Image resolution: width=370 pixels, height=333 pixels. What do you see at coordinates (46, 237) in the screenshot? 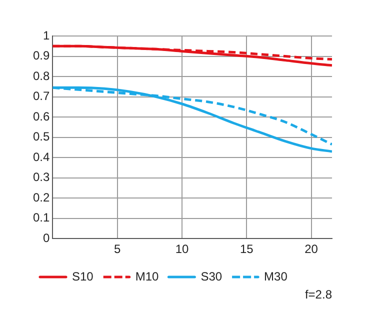
I see `y-tick-label: 0` at bounding box center [46, 237].